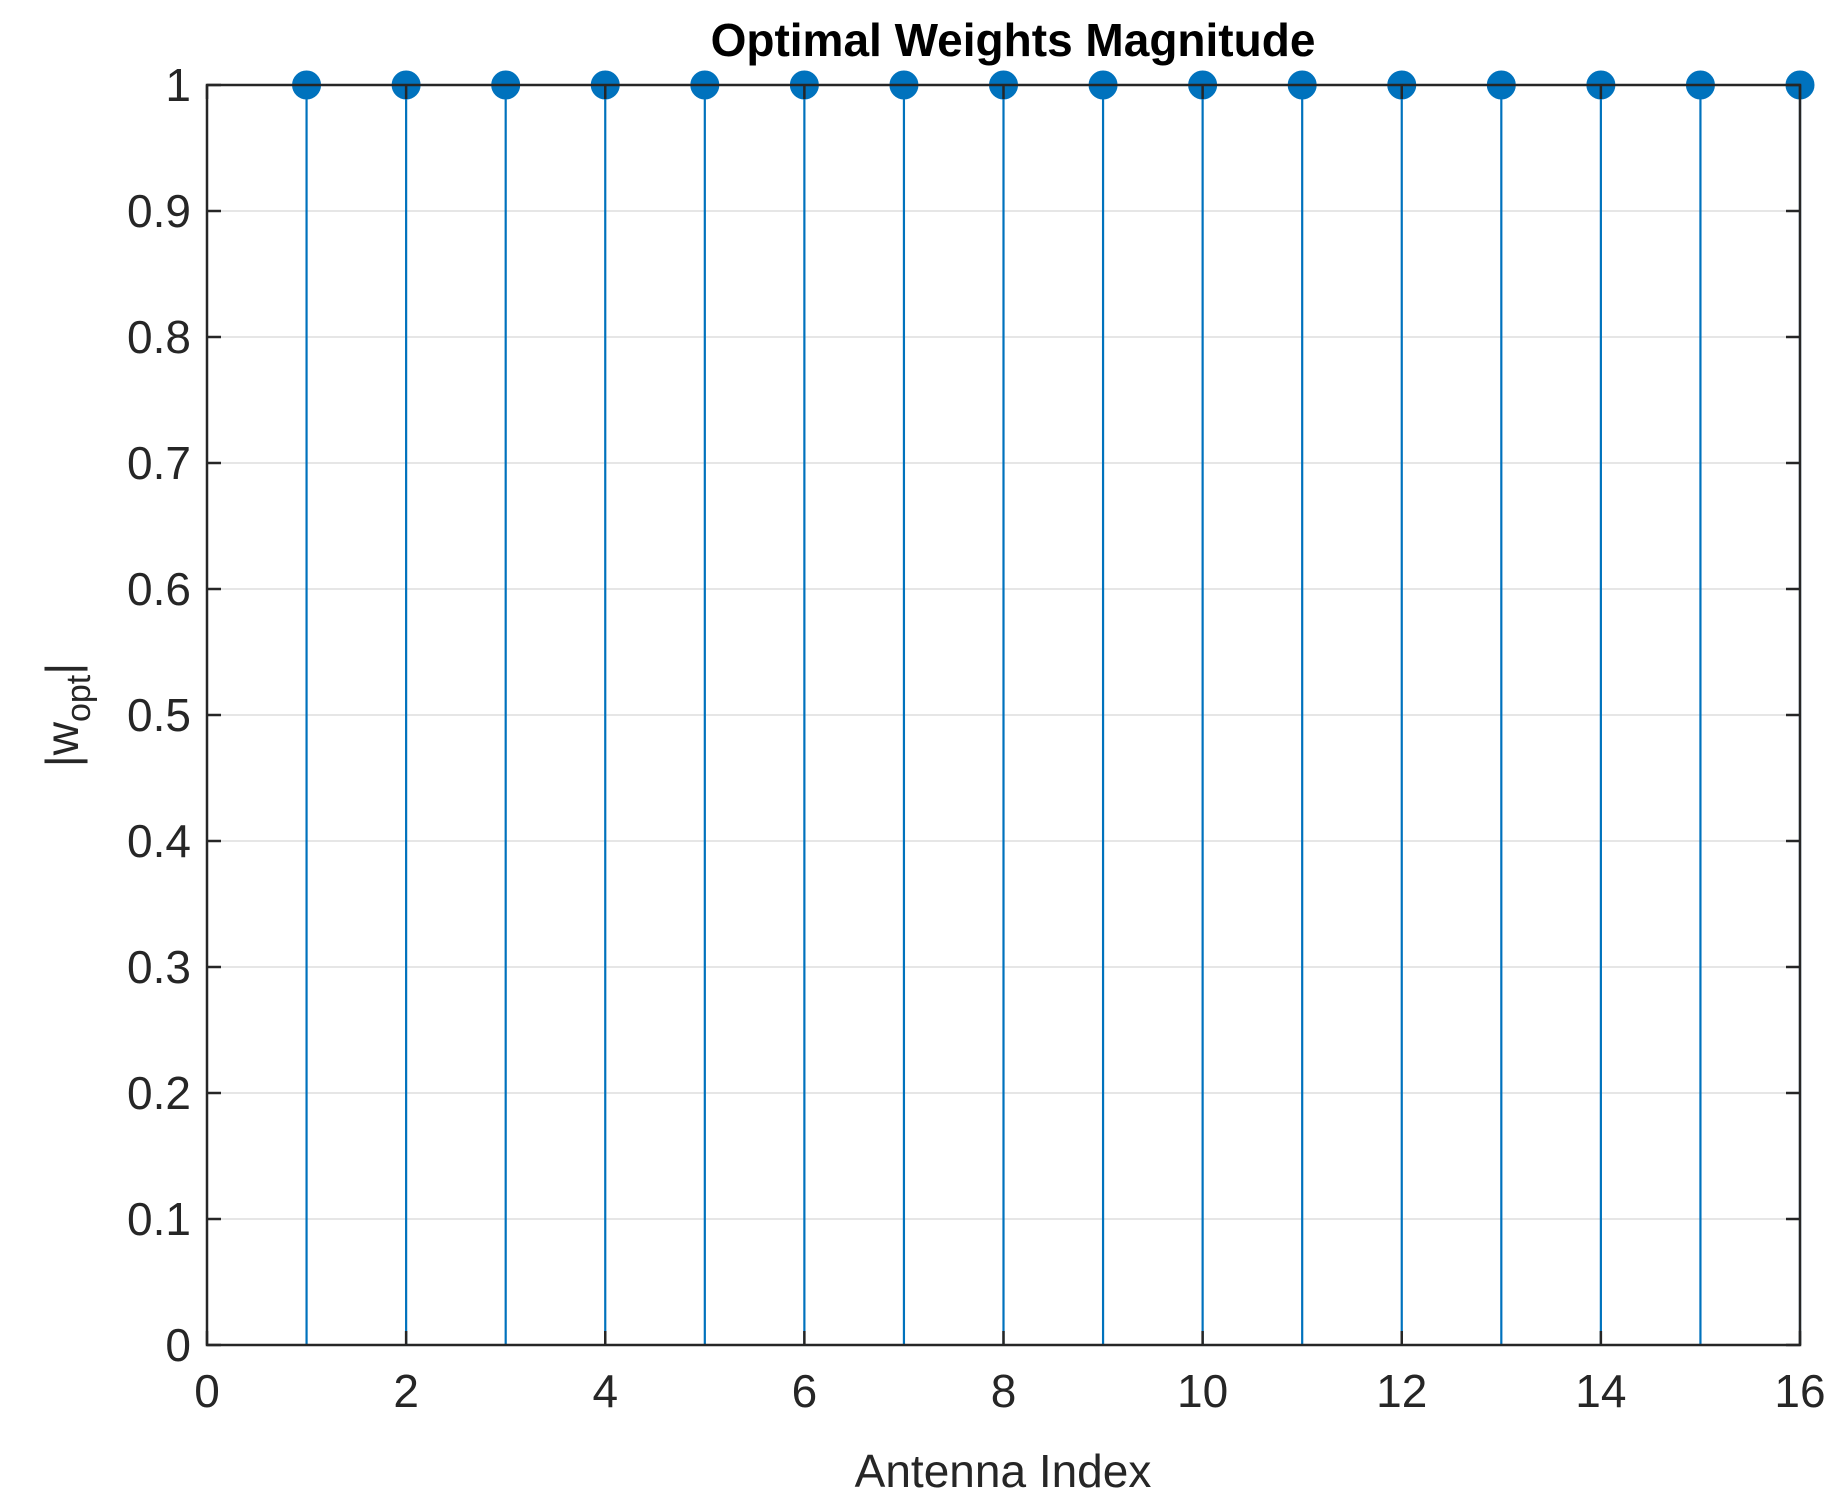  Describe the element at coordinates (159, 211) in the screenshot. I see `y-tick-label: 0.9` at that location.